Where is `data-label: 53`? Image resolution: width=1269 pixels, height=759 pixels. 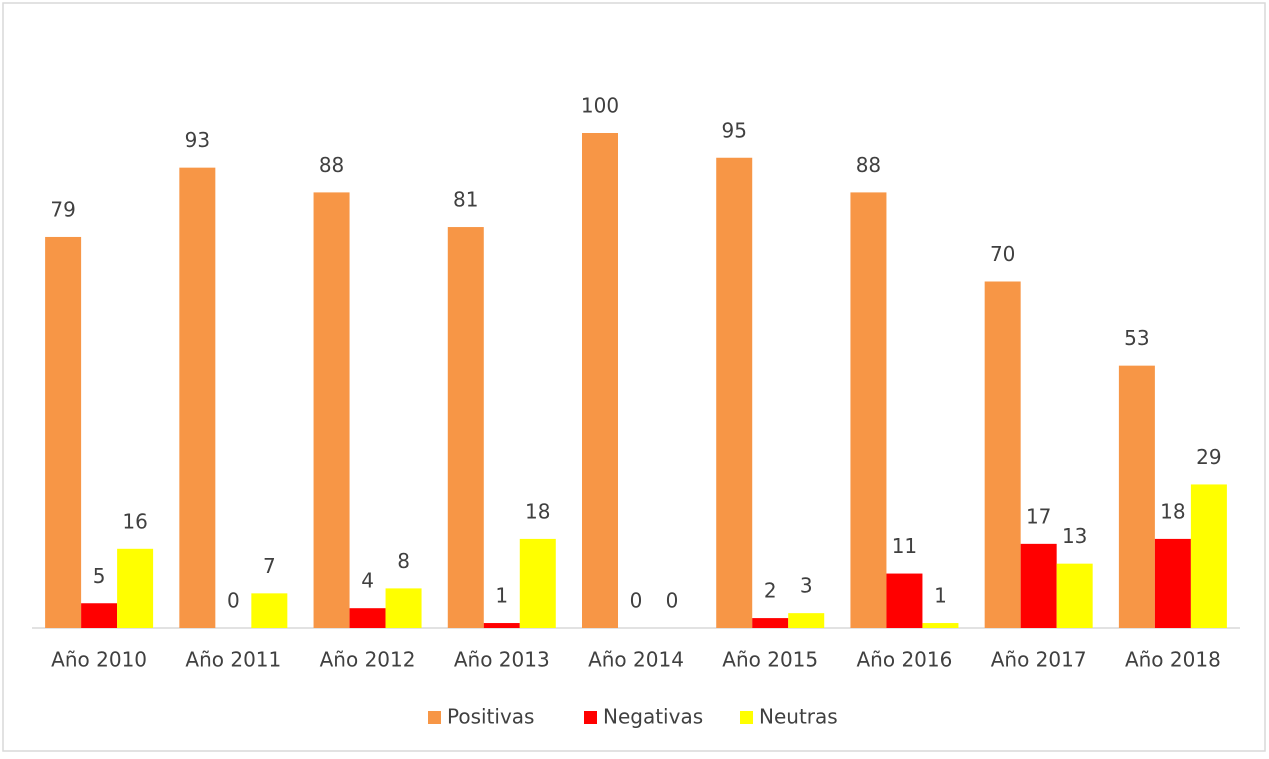 data-label: 53 is located at coordinates (1136, 338).